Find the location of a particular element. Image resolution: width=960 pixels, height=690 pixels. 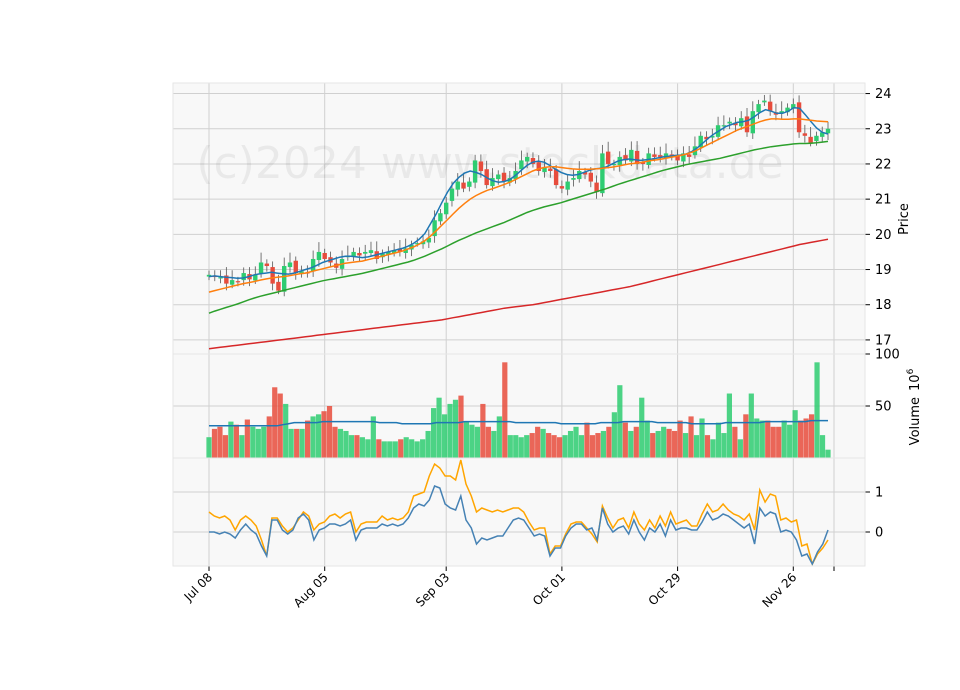

price-tick-label: 19 is located at coordinates (883, 270).